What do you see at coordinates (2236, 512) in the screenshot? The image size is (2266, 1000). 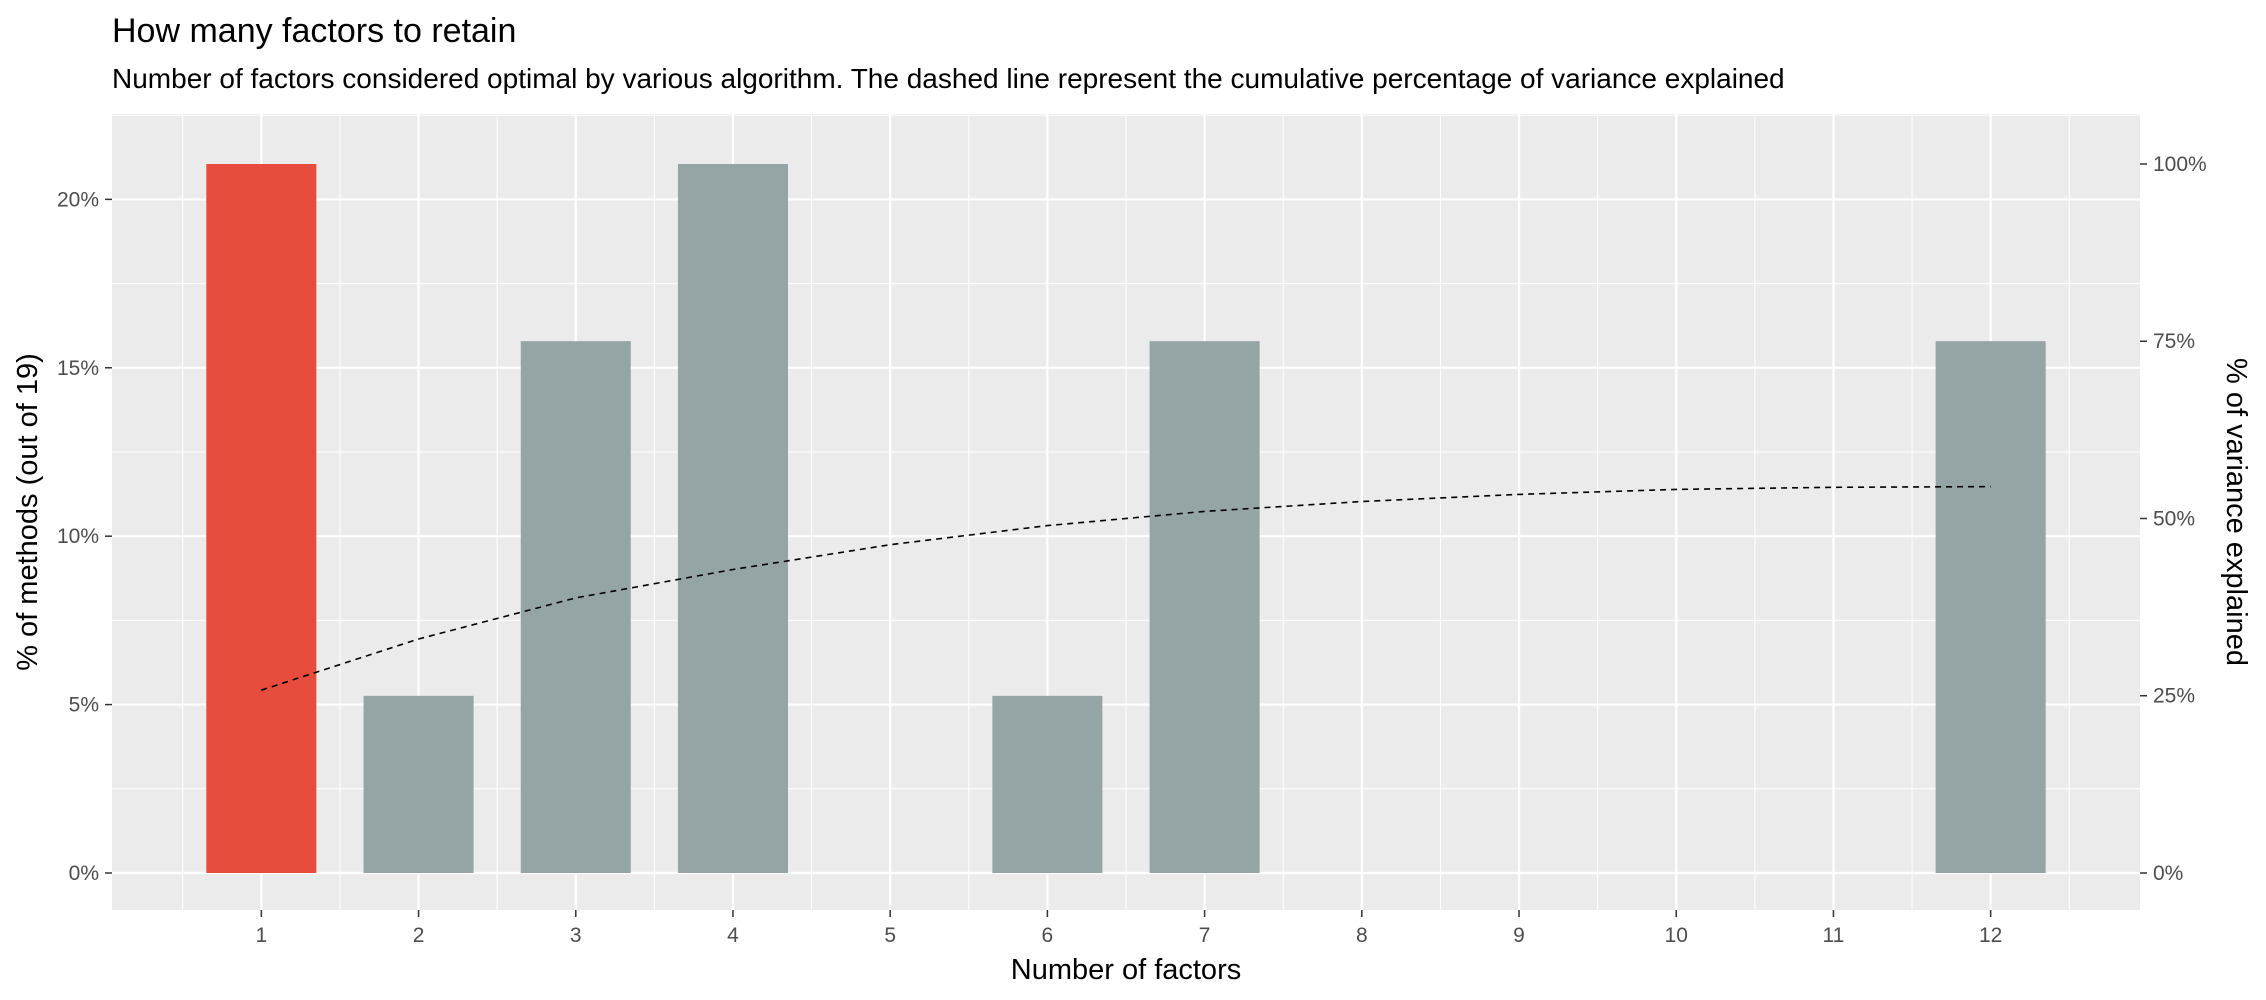 I see `secondary-y-axis-title: % of variance explained` at bounding box center [2236, 512].